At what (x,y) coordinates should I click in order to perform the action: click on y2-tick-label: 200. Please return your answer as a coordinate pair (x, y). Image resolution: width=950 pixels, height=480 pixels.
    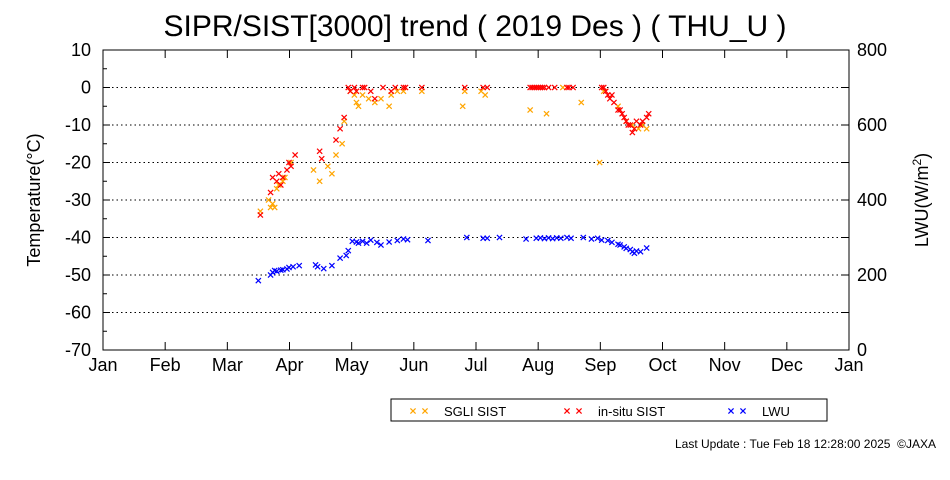
    Looking at the image, I should click on (872, 275).